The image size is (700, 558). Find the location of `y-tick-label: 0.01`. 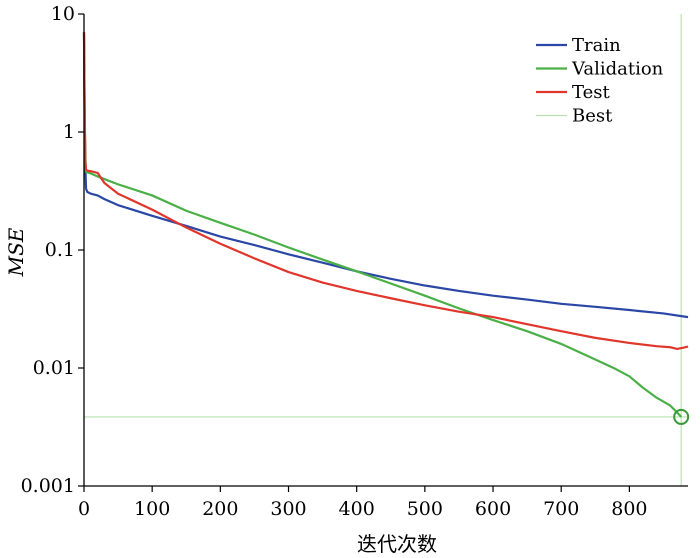

y-tick-label: 0.01 is located at coordinates (54, 368).